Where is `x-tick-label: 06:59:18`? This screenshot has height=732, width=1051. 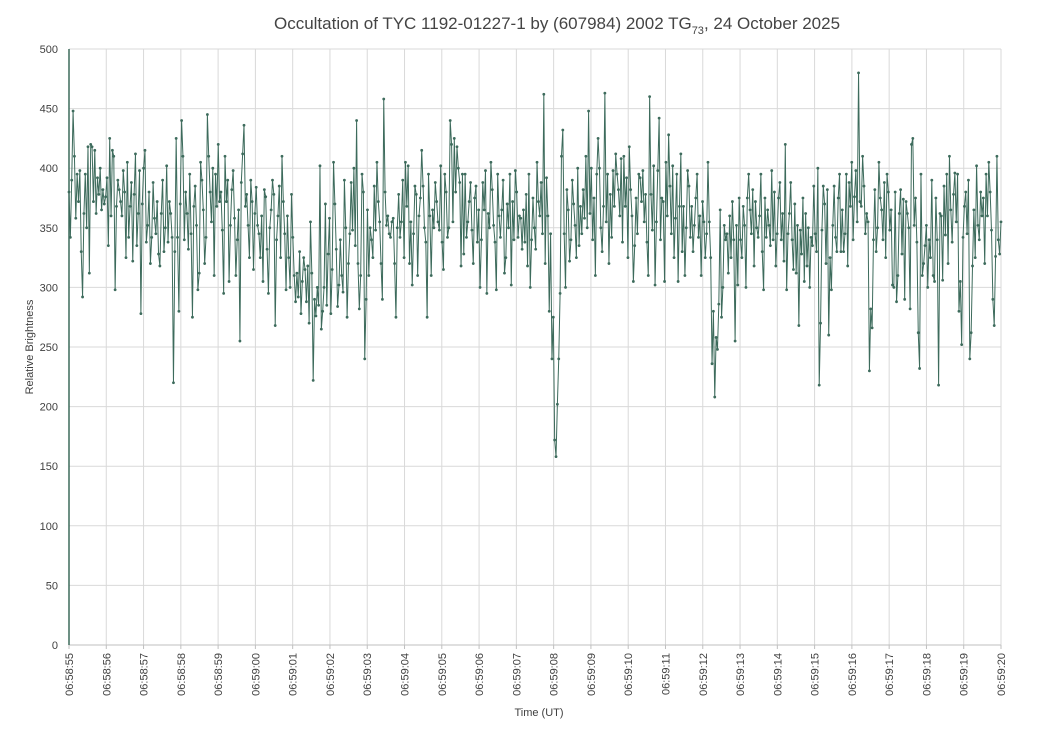
x-tick-label: 06:59:18 is located at coordinates (927, 674).